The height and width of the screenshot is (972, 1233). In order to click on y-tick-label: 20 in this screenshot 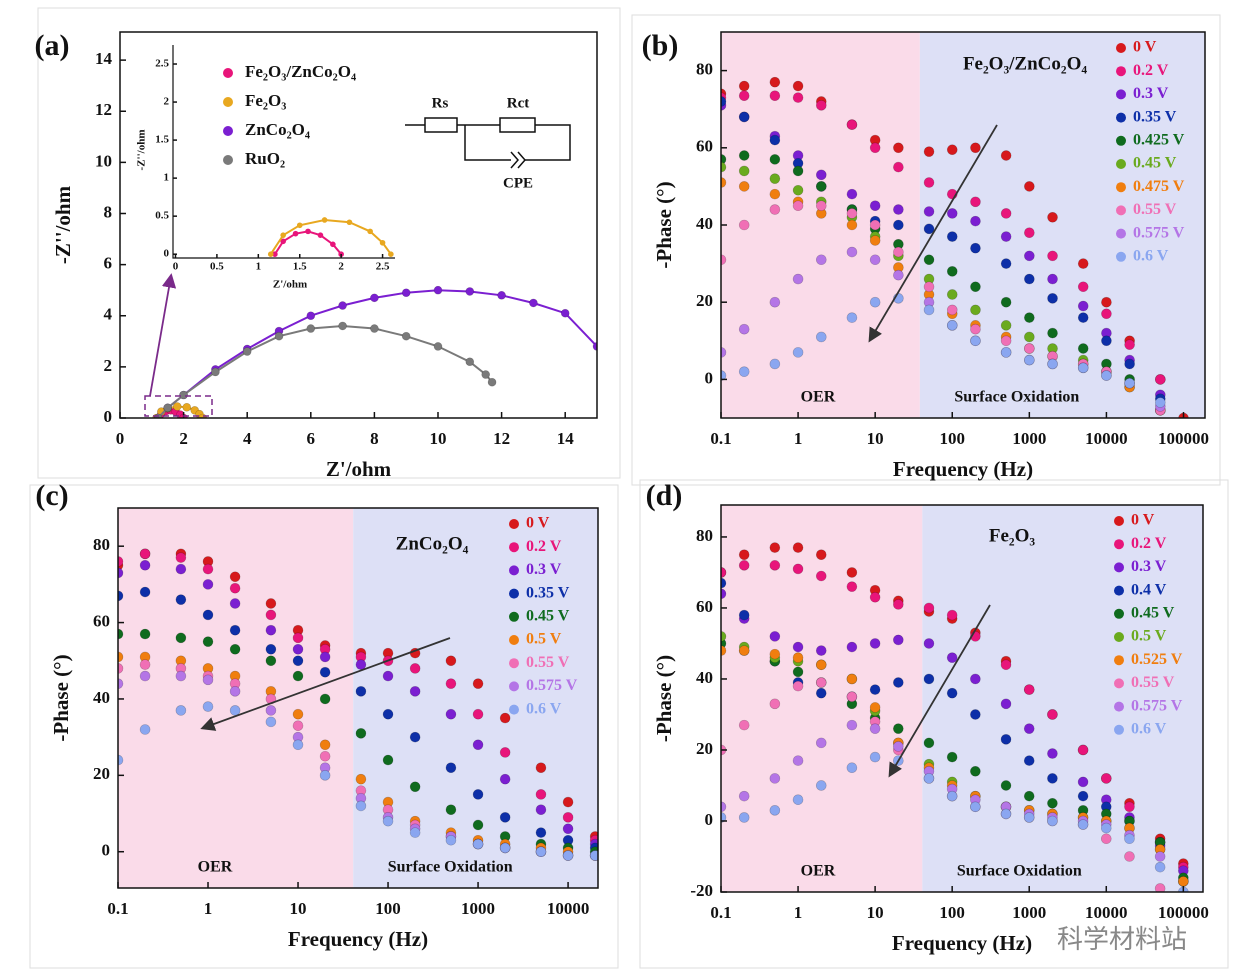, I will do `click(704, 300)`.